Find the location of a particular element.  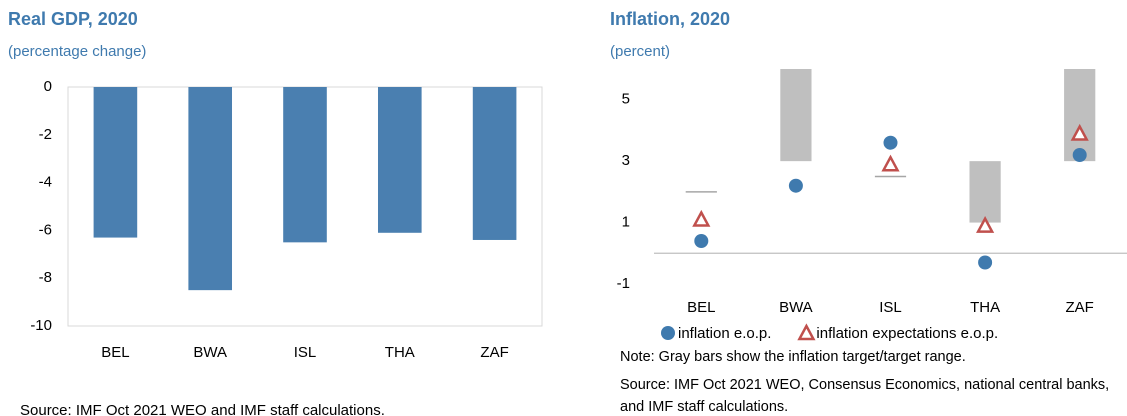

legend-label: inflation expectations e.o.p. is located at coordinates (907, 333).